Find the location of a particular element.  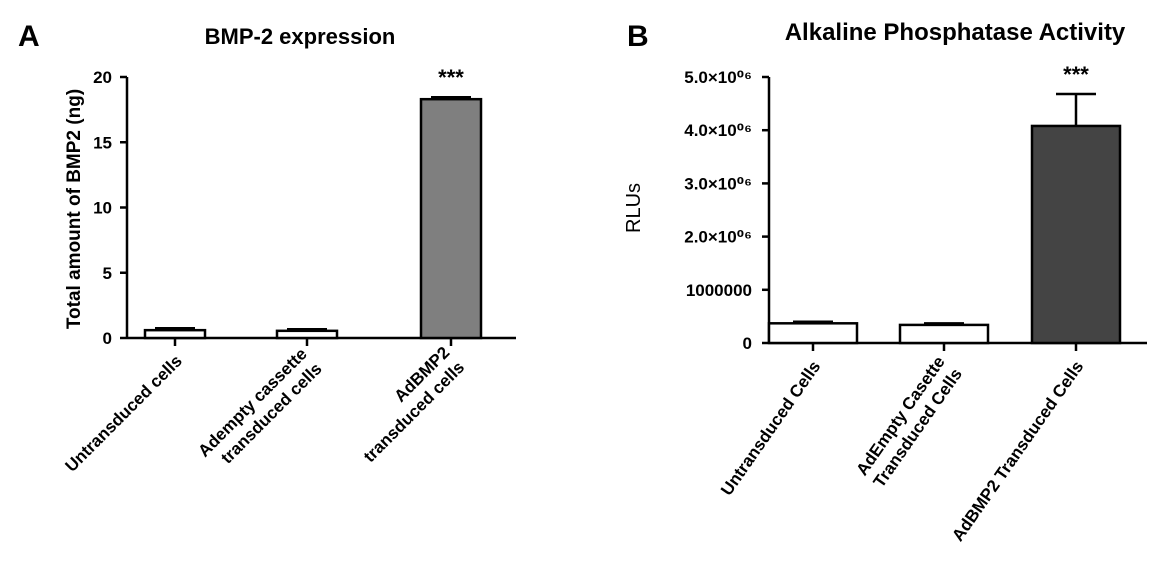

panel-letter-b: B is located at coordinates (638, 36).